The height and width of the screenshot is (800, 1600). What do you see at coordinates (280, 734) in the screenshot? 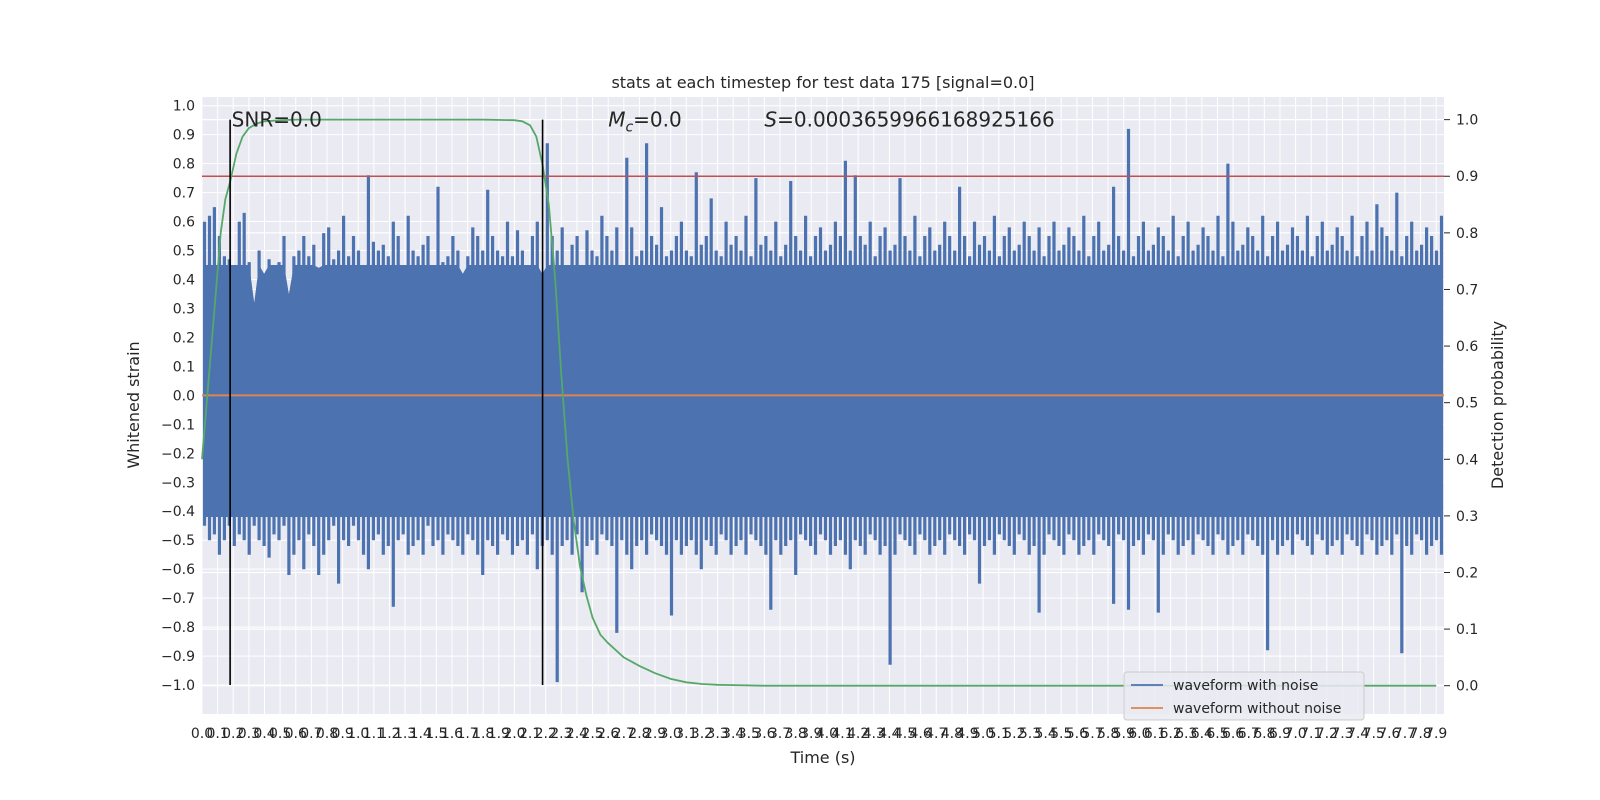
I see `x-tick-label: 0.5` at bounding box center [280, 734].